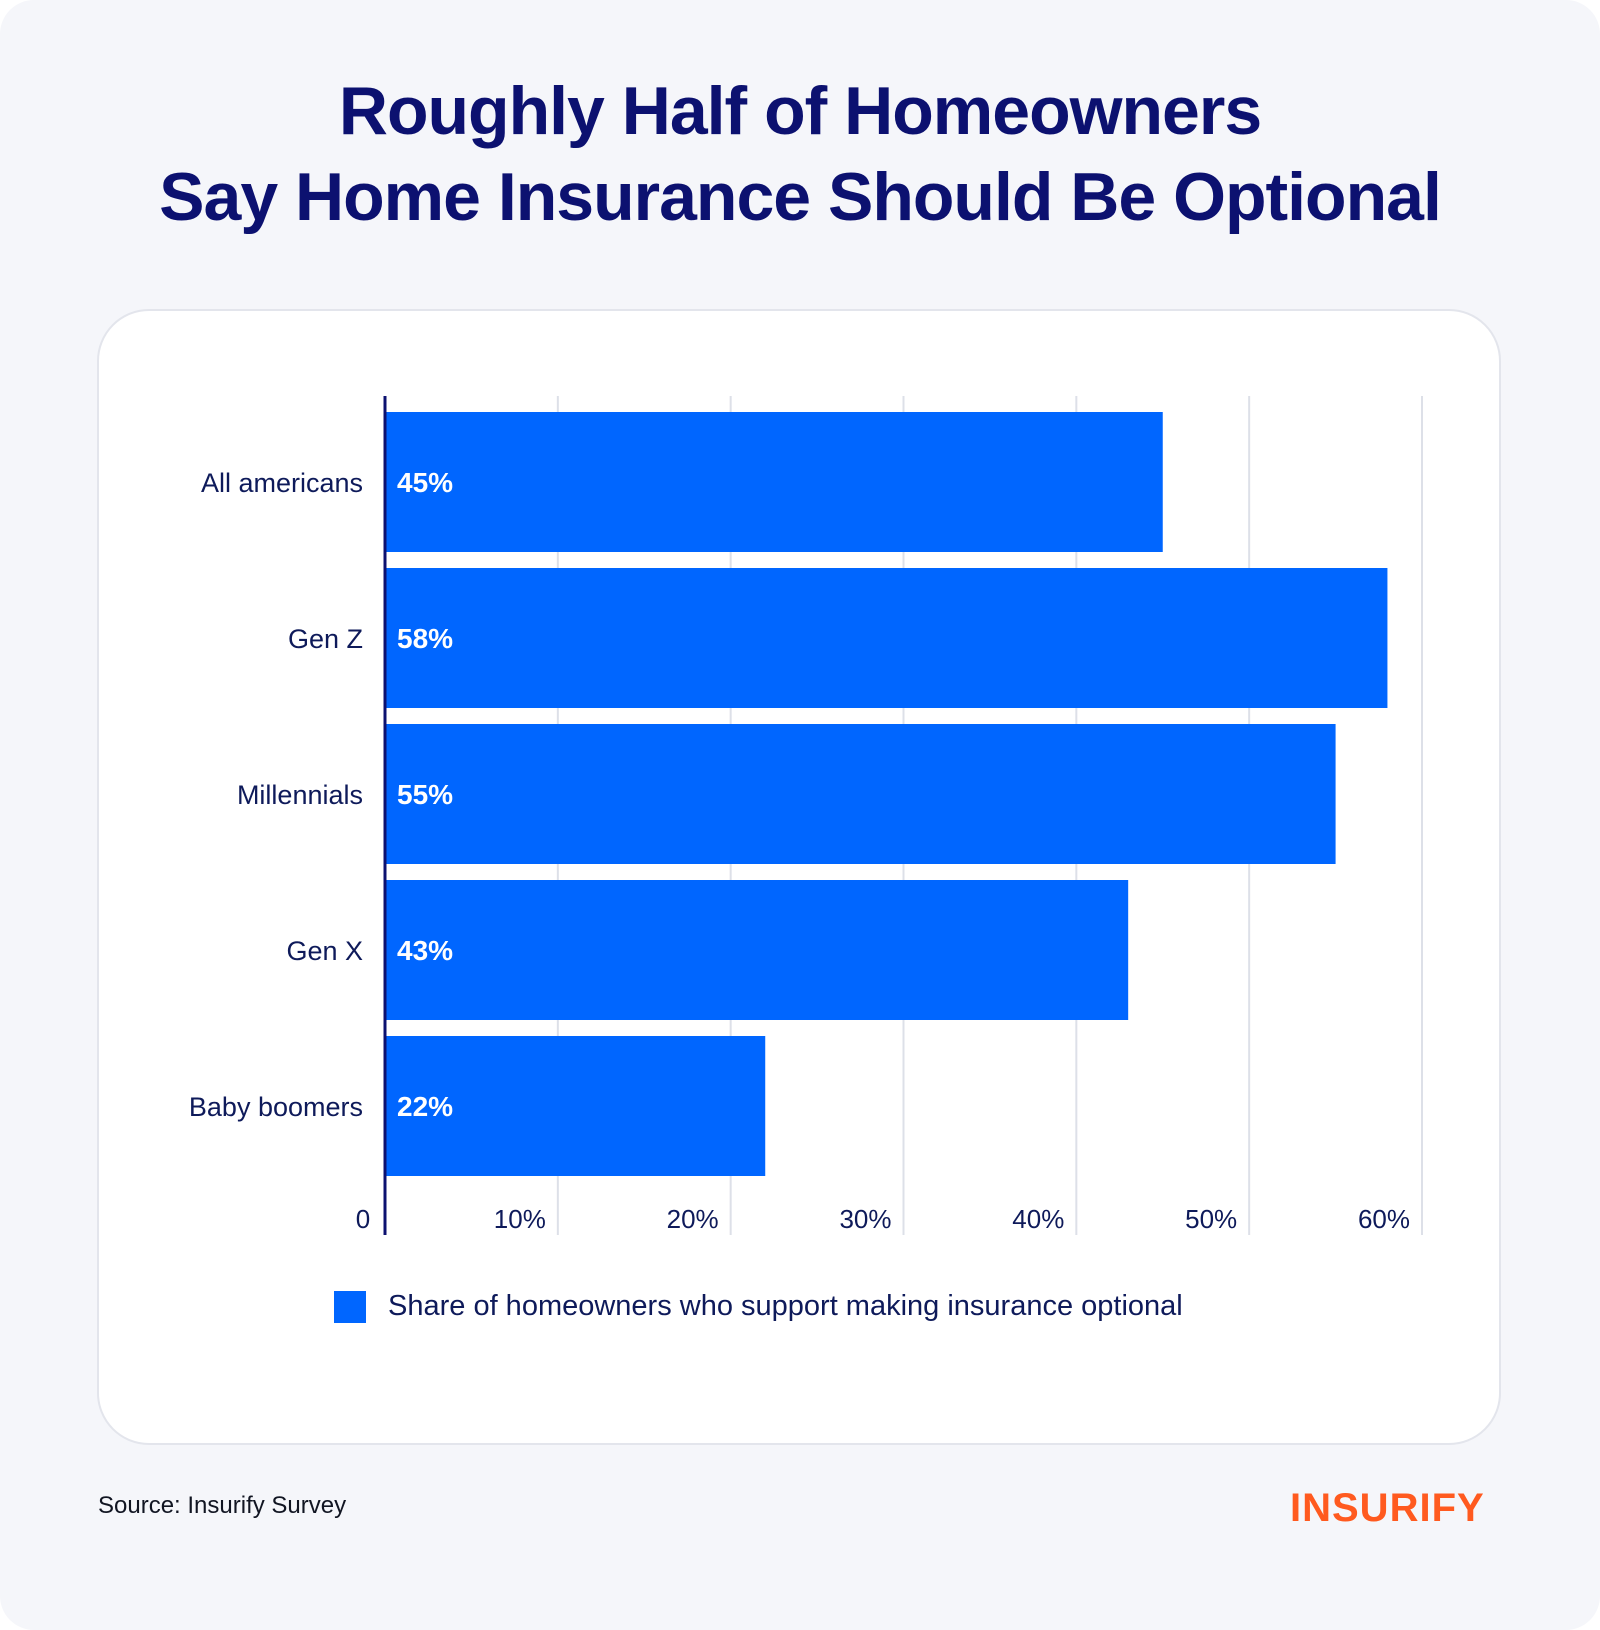 The width and height of the screenshot is (1600, 1630). What do you see at coordinates (800, 197) in the screenshot?
I see `chart-title-line-2: Say Home Insurance Should Be Optional` at bounding box center [800, 197].